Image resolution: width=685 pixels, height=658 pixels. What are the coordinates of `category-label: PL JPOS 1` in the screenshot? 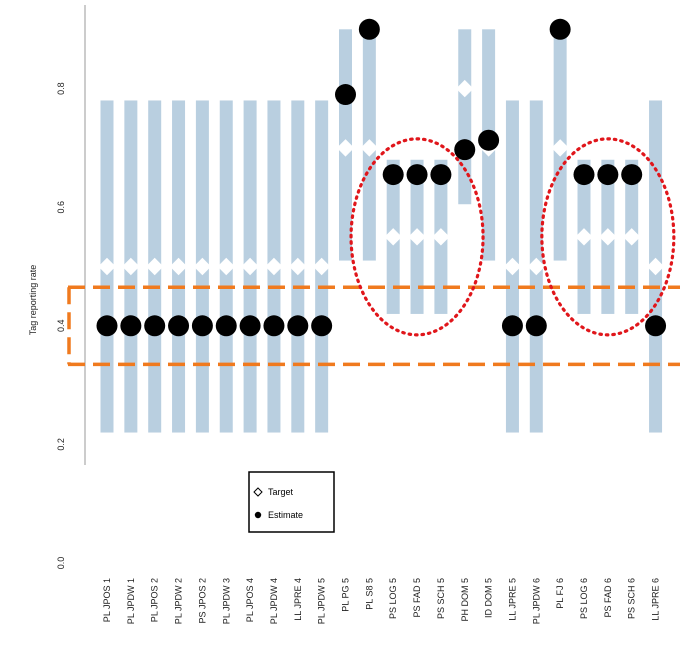 It's located at (107, 600).